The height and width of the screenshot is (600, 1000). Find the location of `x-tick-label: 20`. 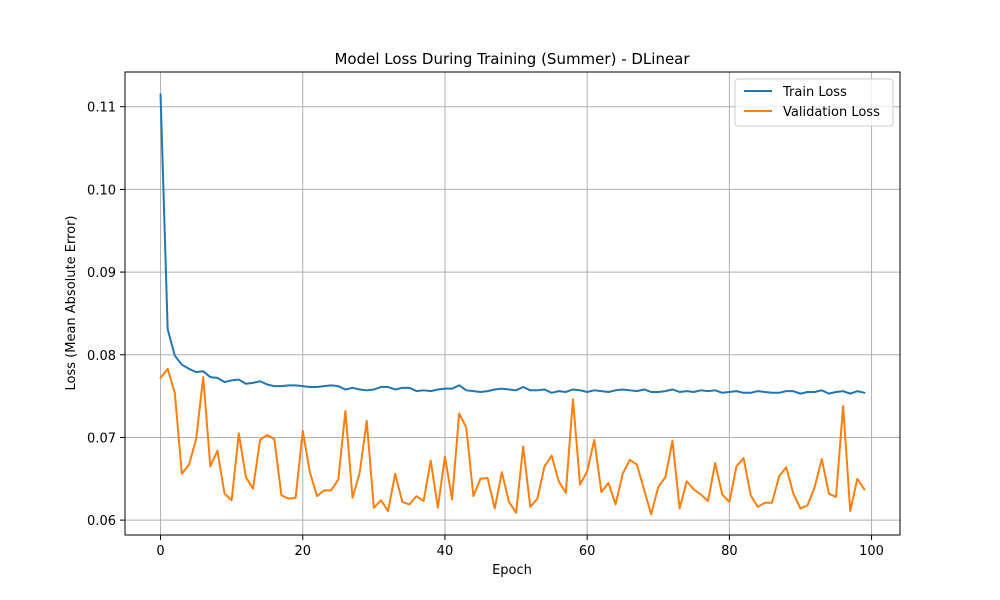

x-tick-label: 20 is located at coordinates (302, 551).